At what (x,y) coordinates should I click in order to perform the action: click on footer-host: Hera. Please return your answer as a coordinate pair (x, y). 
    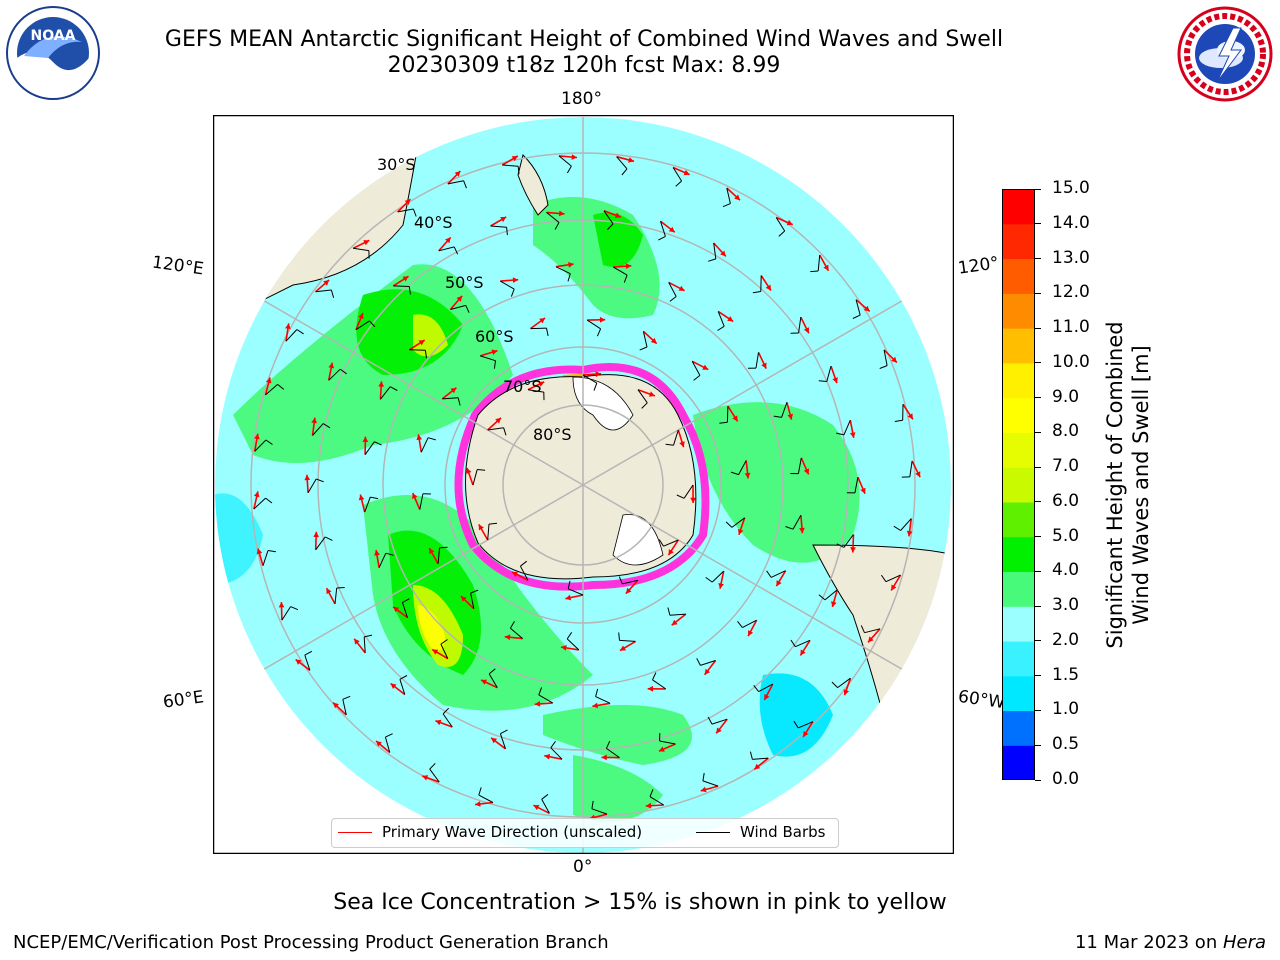
    Looking at the image, I should click on (1244, 942).